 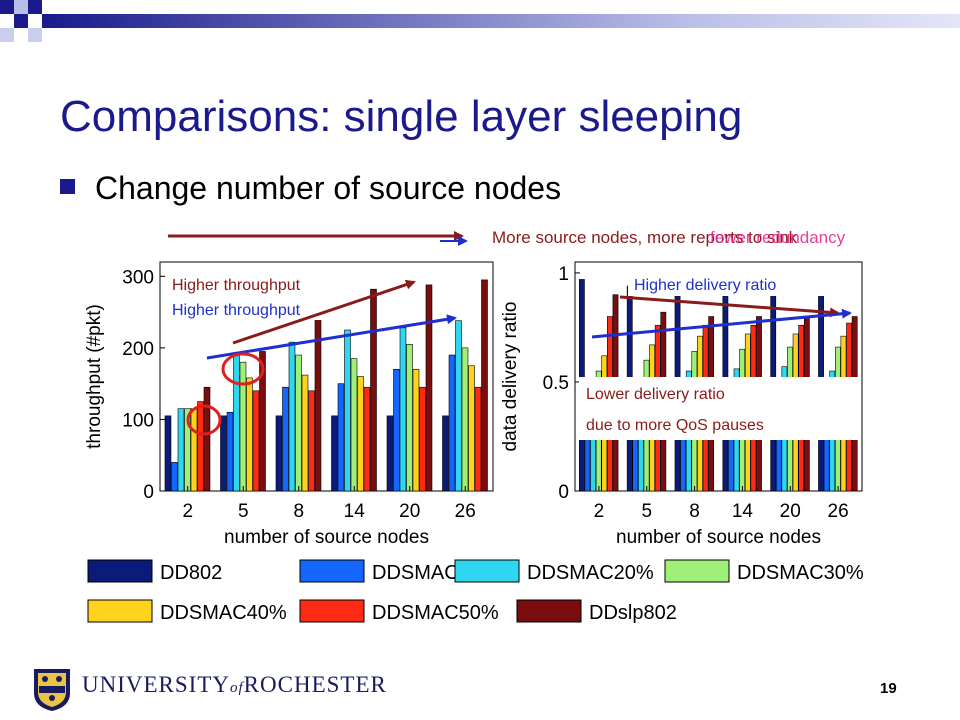 What do you see at coordinates (705, 285) in the screenshot?
I see `right-annotation-blue: Higher delivery ratio` at bounding box center [705, 285].